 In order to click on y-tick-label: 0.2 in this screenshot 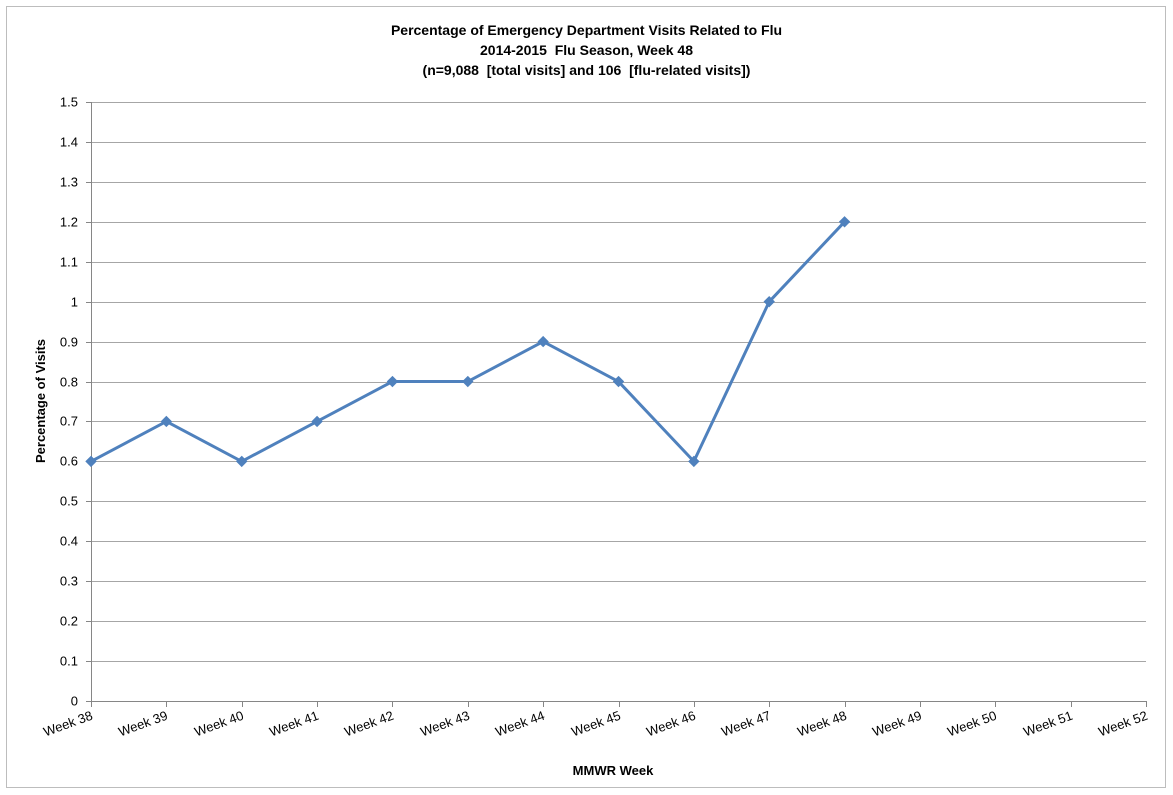, I will do `click(69, 621)`.